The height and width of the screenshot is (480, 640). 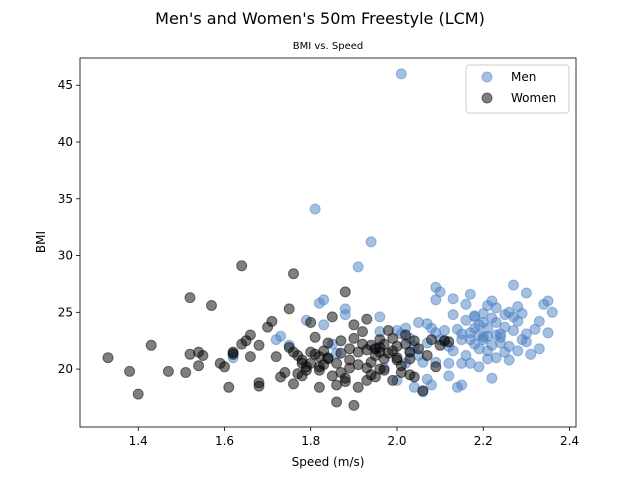 What do you see at coordinates (41, 242) in the screenshot?
I see `y-axis-label: BMI` at bounding box center [41, 242].